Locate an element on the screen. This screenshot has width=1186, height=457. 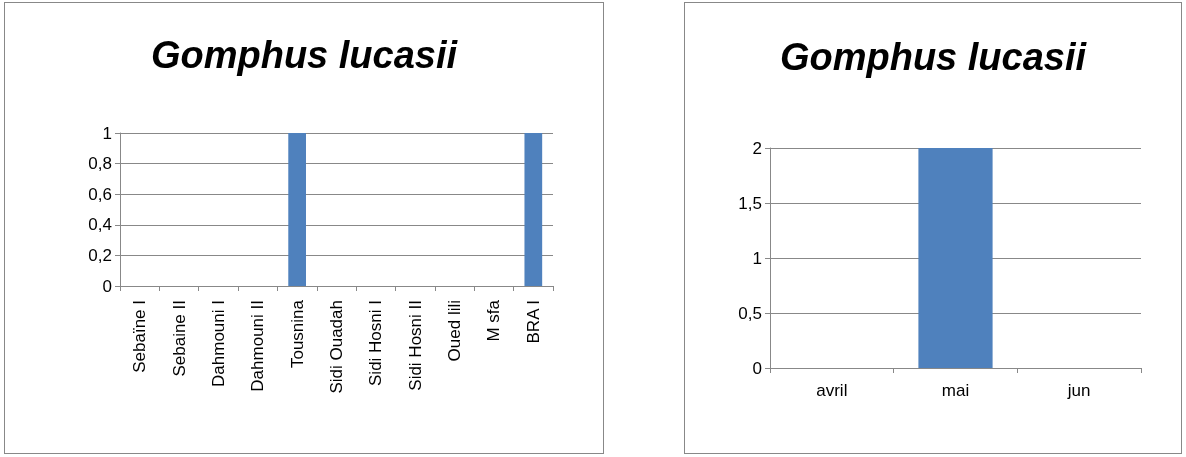
y-tick-label: 2 is located at coordinates (757, 148).